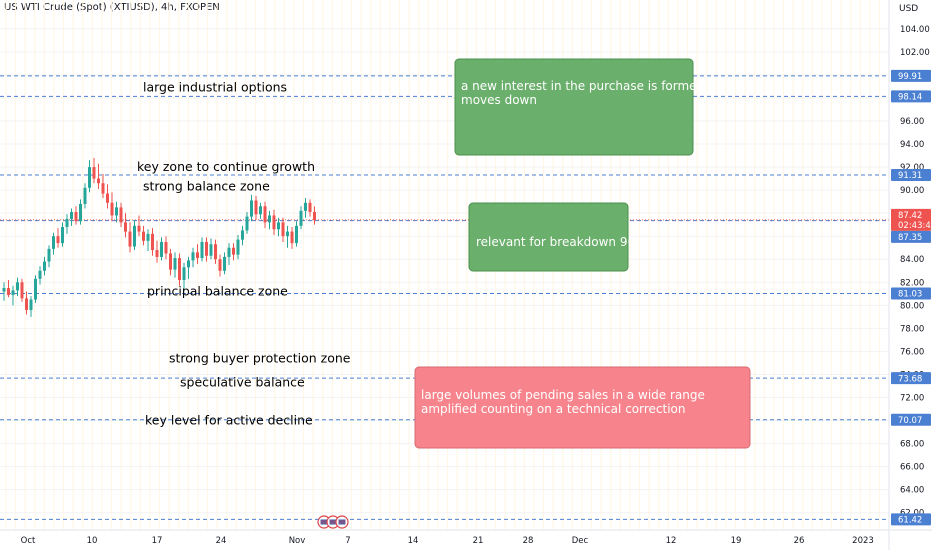 The image size is (932, 550). Describe the element at coordinates (910, 216) in the screenshot. I see `current-price-label: 87.42` at that location.